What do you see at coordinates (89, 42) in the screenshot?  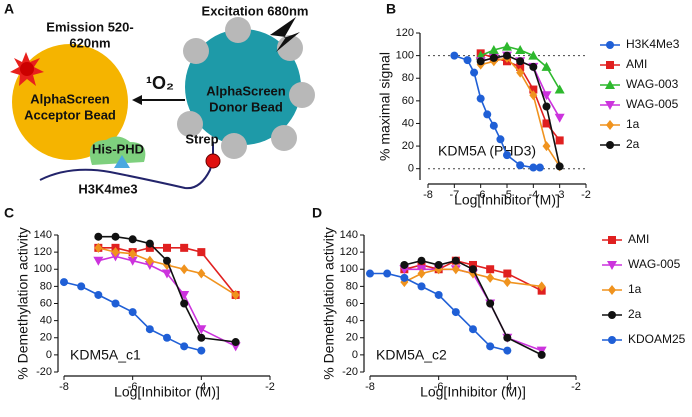 I see `emission-label: 620nm` at bounding box center [89, 42].